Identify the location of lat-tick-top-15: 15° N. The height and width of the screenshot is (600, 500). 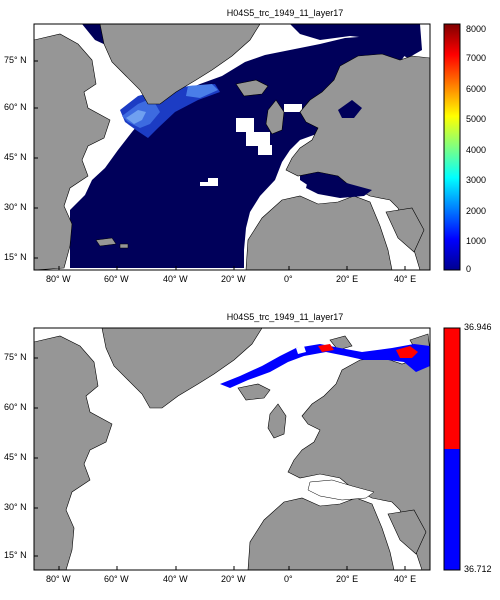
(15, 257).